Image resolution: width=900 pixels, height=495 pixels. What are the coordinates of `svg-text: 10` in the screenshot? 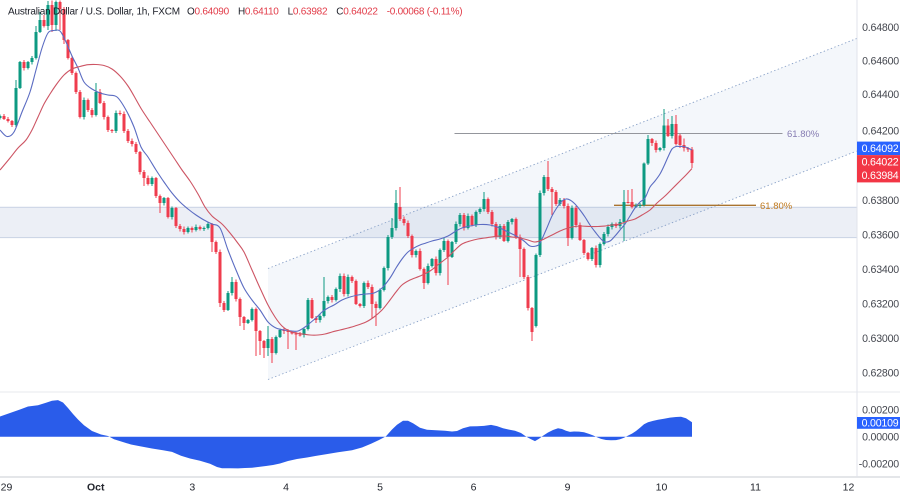 It's located at (662, 488).